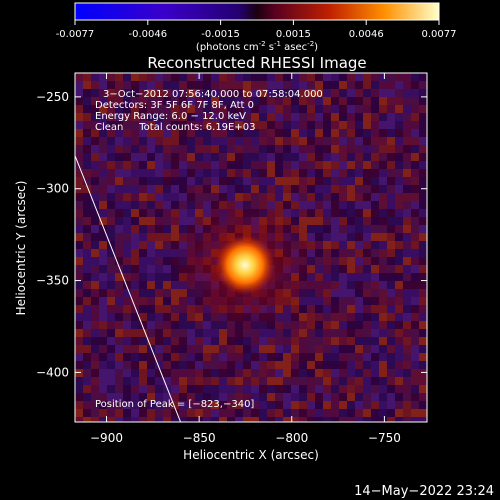 This screenshot has width=500, height=500. I want to click on colorbar-tick-label: 0.0046, so click(366, 34).